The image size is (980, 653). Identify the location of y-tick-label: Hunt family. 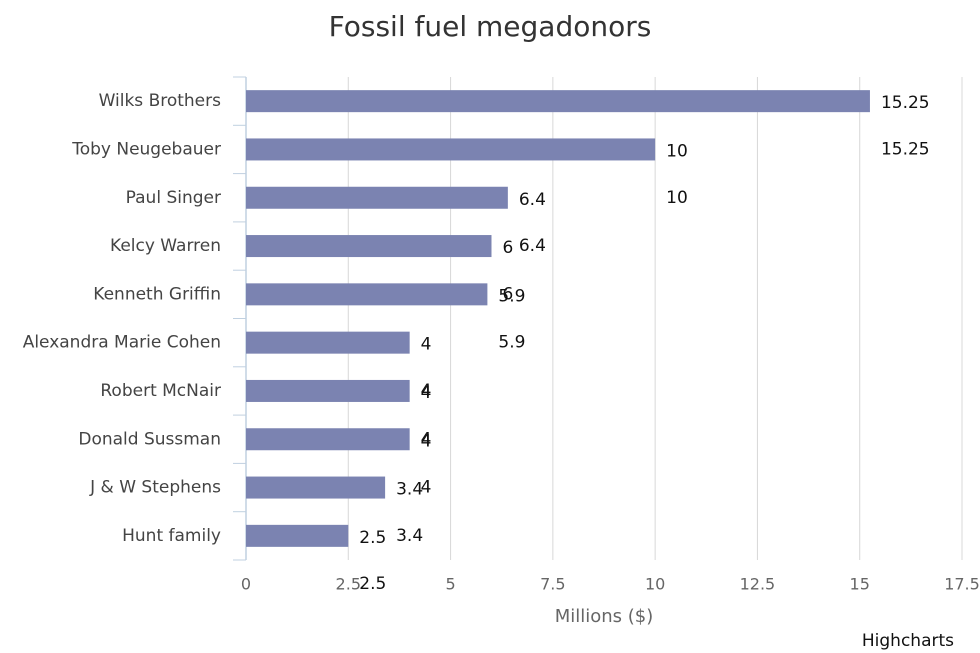
(171, 536).